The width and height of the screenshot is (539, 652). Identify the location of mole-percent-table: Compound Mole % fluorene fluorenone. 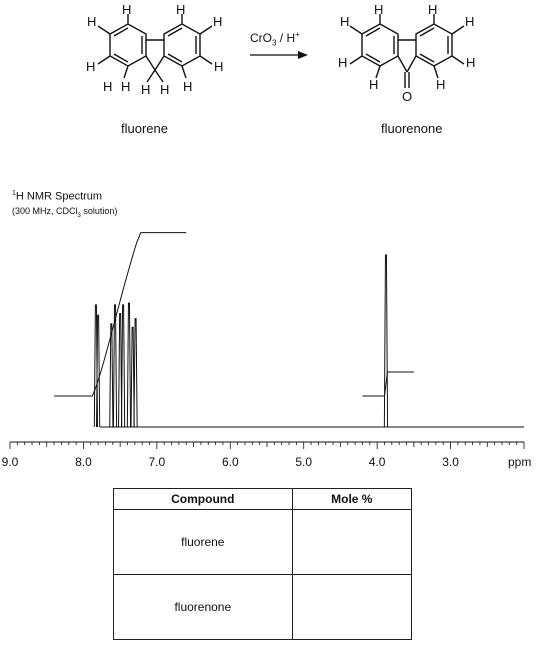
(263, 564).